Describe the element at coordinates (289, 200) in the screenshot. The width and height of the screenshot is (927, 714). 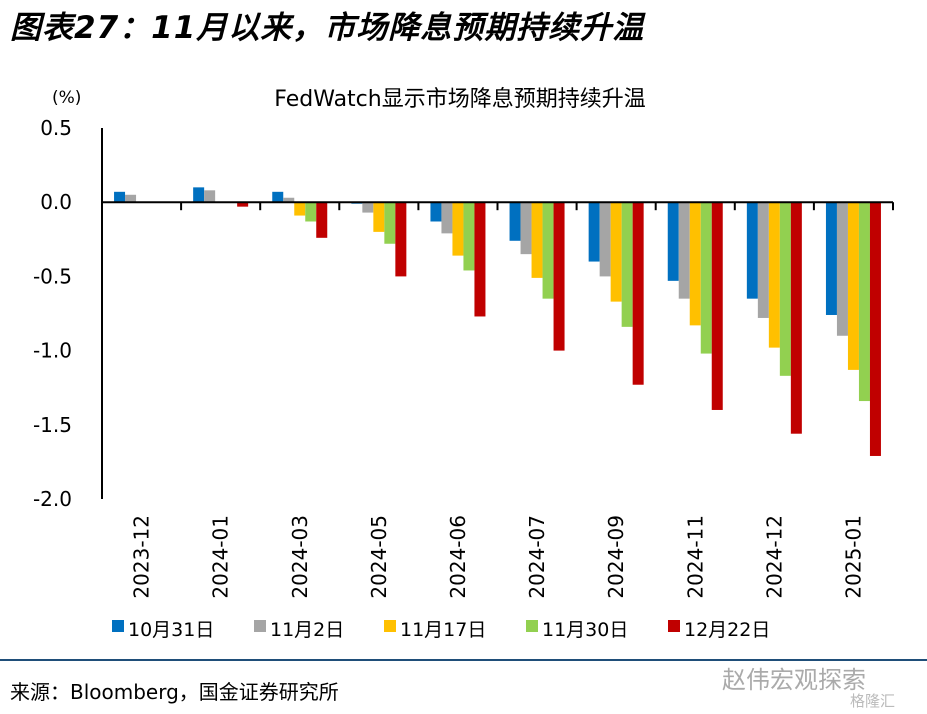
I see `bar-2024-03-11月2日` at that location.